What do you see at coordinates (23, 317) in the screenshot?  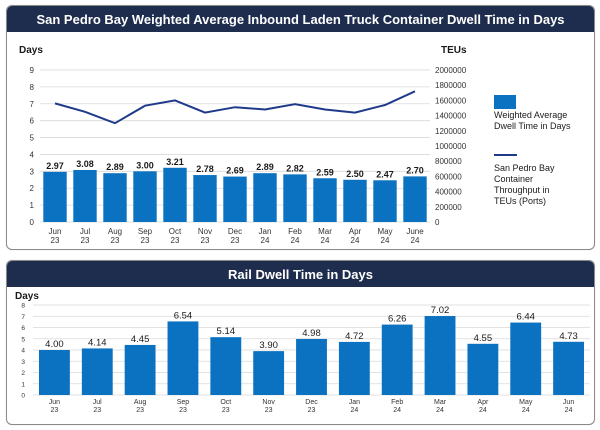 I see `rail-dwell-y-tick-label: 7` at bounding box center [23, 317].